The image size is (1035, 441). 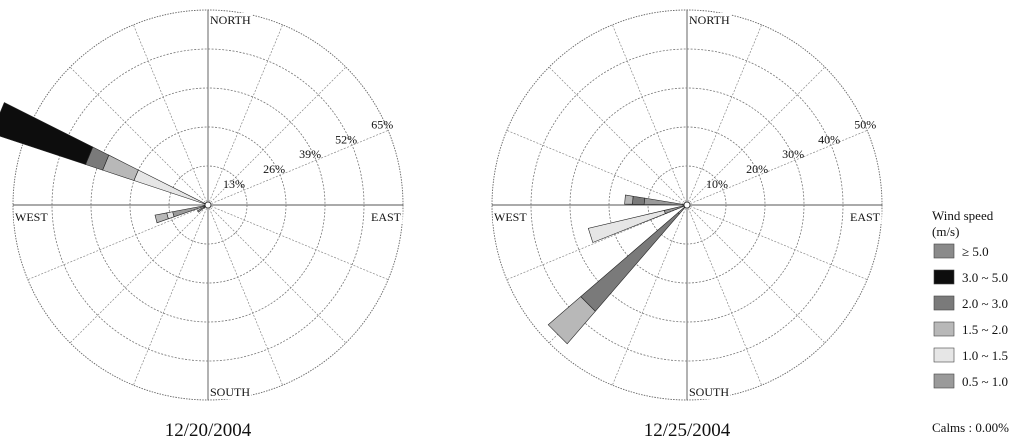 What do you see at coordinates (865, 124) in the screenshot?
I see `ring-label: 50%` at bounding box center [865, 124].